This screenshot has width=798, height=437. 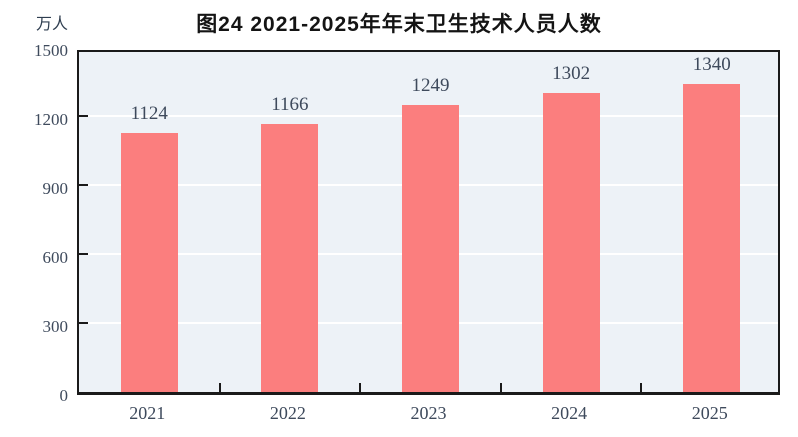 What do you see at coordinates (287, 413) in the screenshot?
I see `x-axis-label-2022: 2022` at bounding box center [287, 413].